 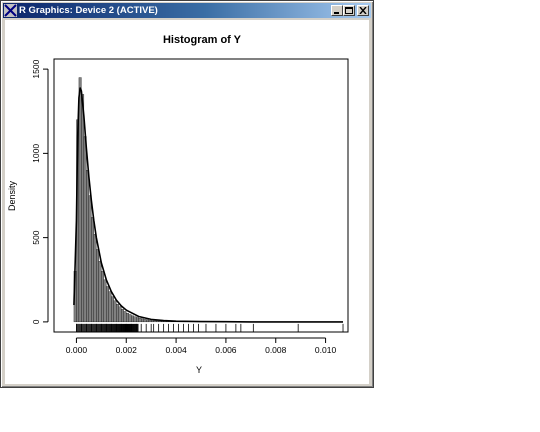 What do you see at coordinates (88, 10) in the screenshot?
I see `window-title: R Graphics: Device 2 (ACTIVE)` at bounding box center [88, 10].